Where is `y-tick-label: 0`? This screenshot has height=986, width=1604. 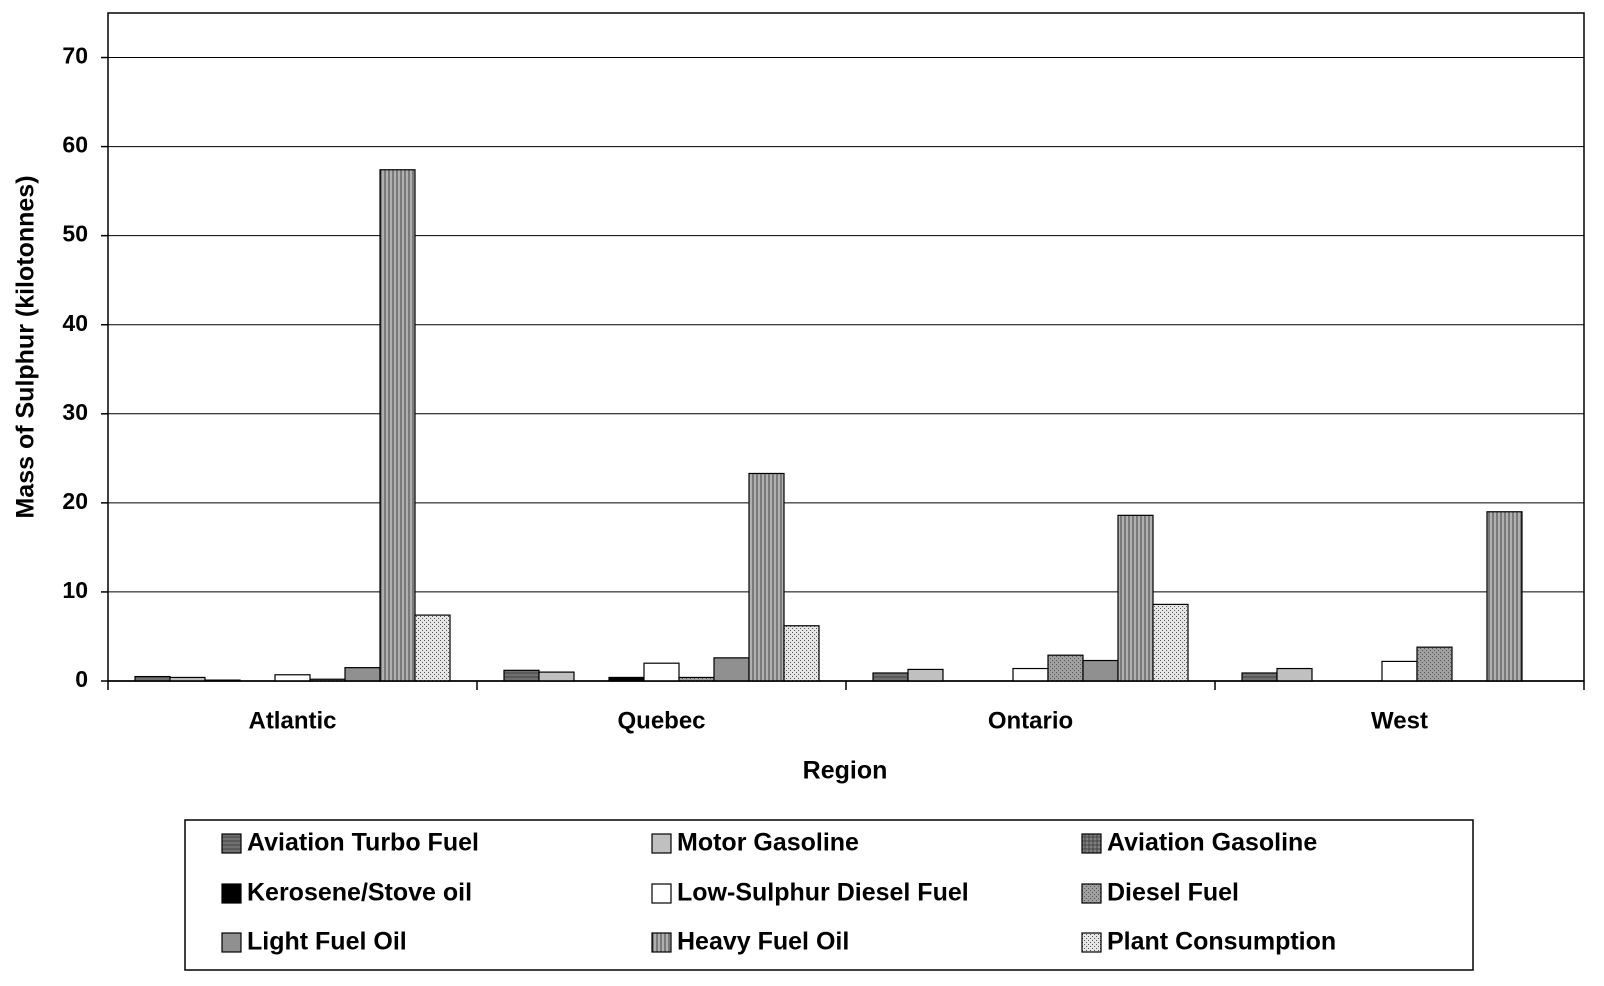 y-tick-label: 0 is located at coordinates (81, 679).